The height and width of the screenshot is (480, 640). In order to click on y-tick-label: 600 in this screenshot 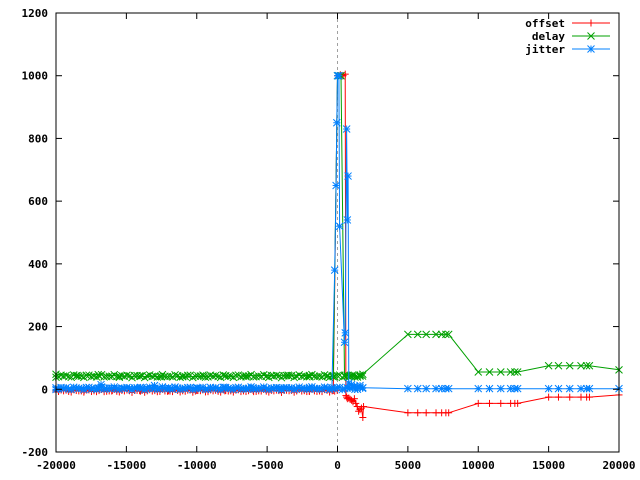, I will do `click(38, 201)`.